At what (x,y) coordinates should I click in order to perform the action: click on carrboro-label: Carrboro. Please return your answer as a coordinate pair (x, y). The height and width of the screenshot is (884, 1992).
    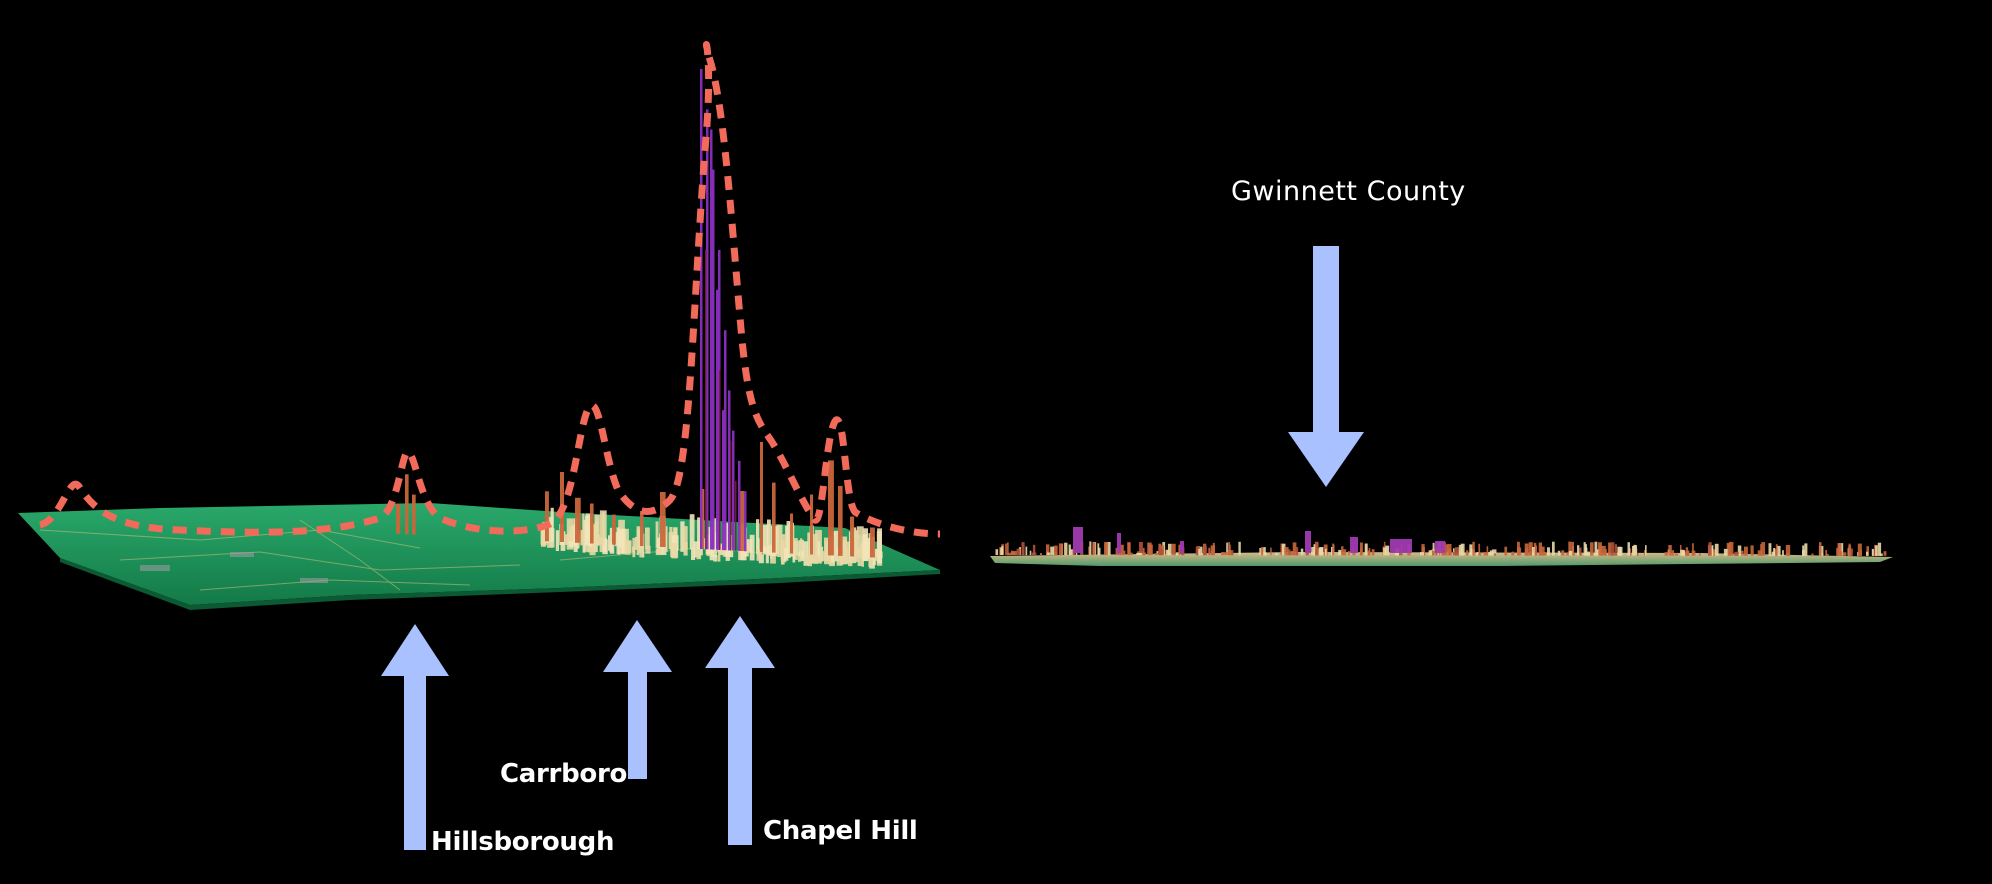
    Looking at the image, I should click on (564, 774).